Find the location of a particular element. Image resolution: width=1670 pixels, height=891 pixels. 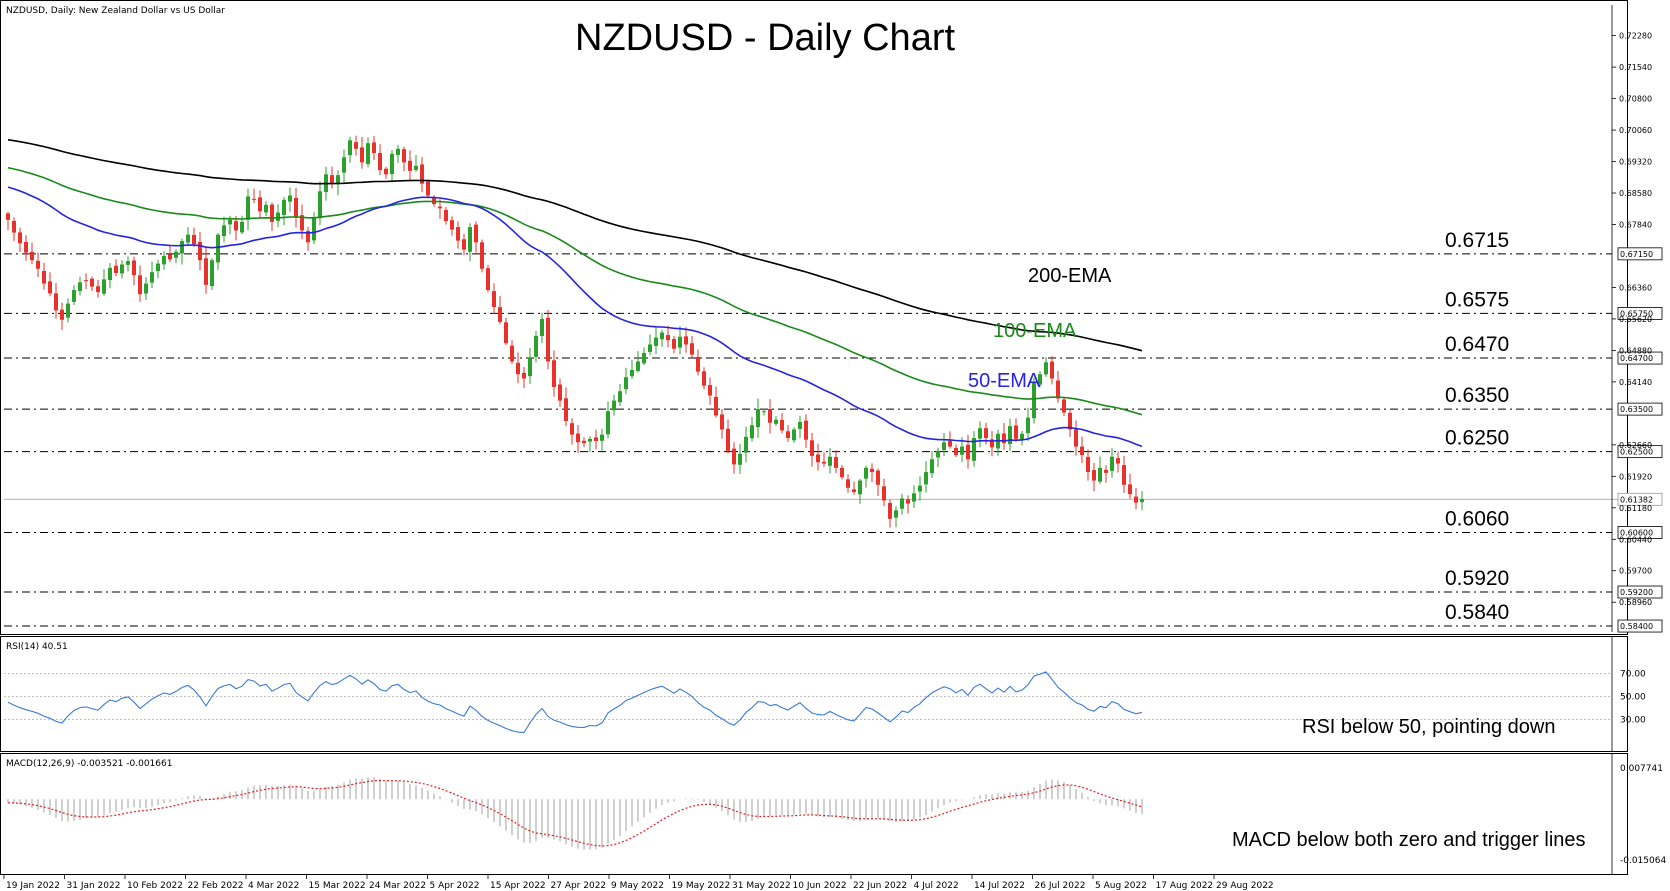

macd-indicator: 0.007741 -0.015064 is located at coordinates (836, 814).